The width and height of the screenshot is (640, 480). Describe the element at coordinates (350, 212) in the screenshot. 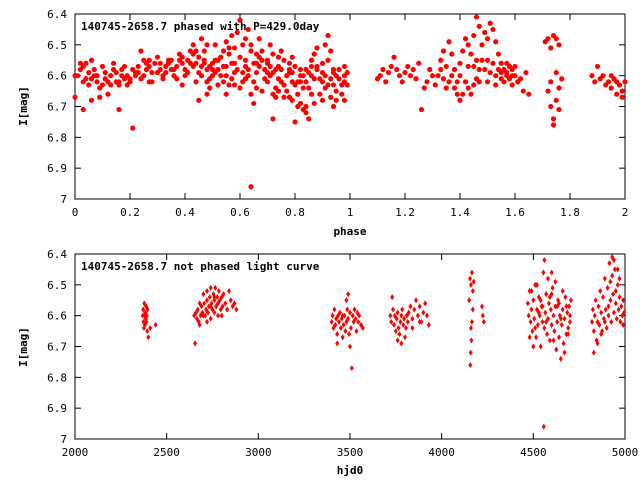

I see `phased-x-tick-label: 1` at that location.